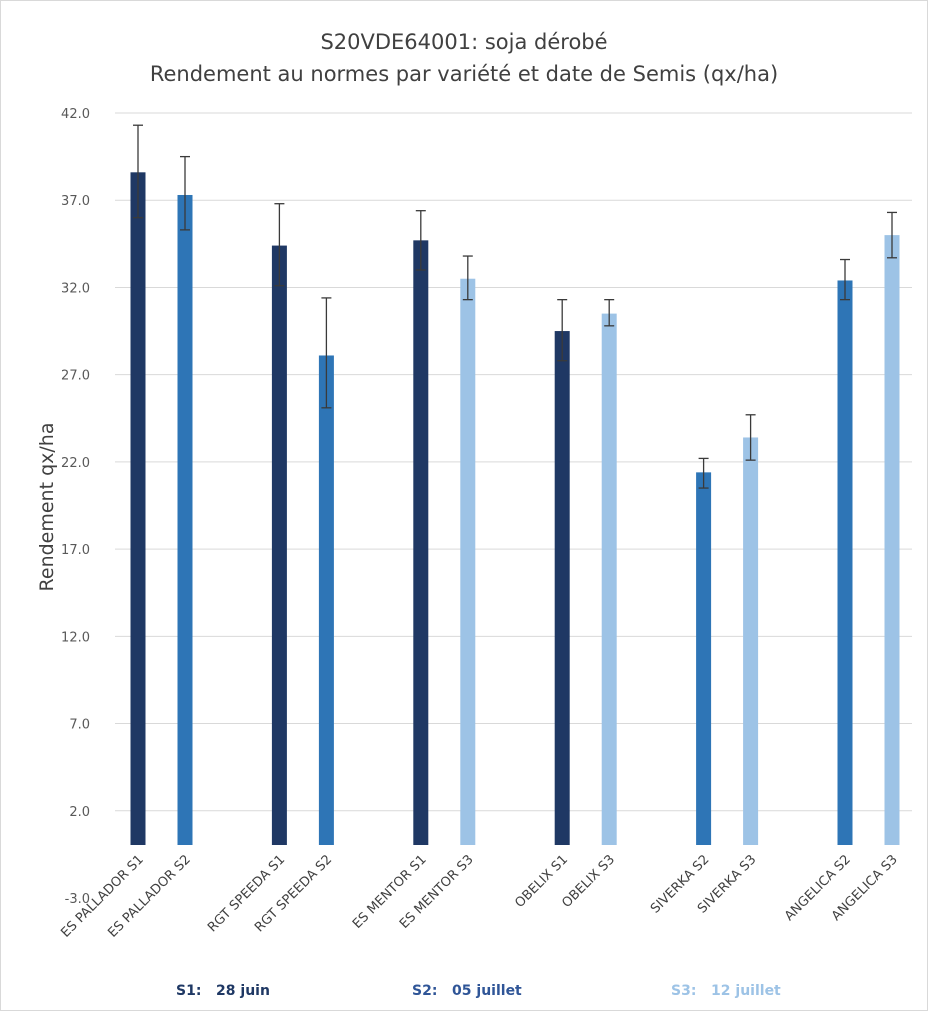  I want to click on legend-s1: S1: 28 juin, so click(223, 991).